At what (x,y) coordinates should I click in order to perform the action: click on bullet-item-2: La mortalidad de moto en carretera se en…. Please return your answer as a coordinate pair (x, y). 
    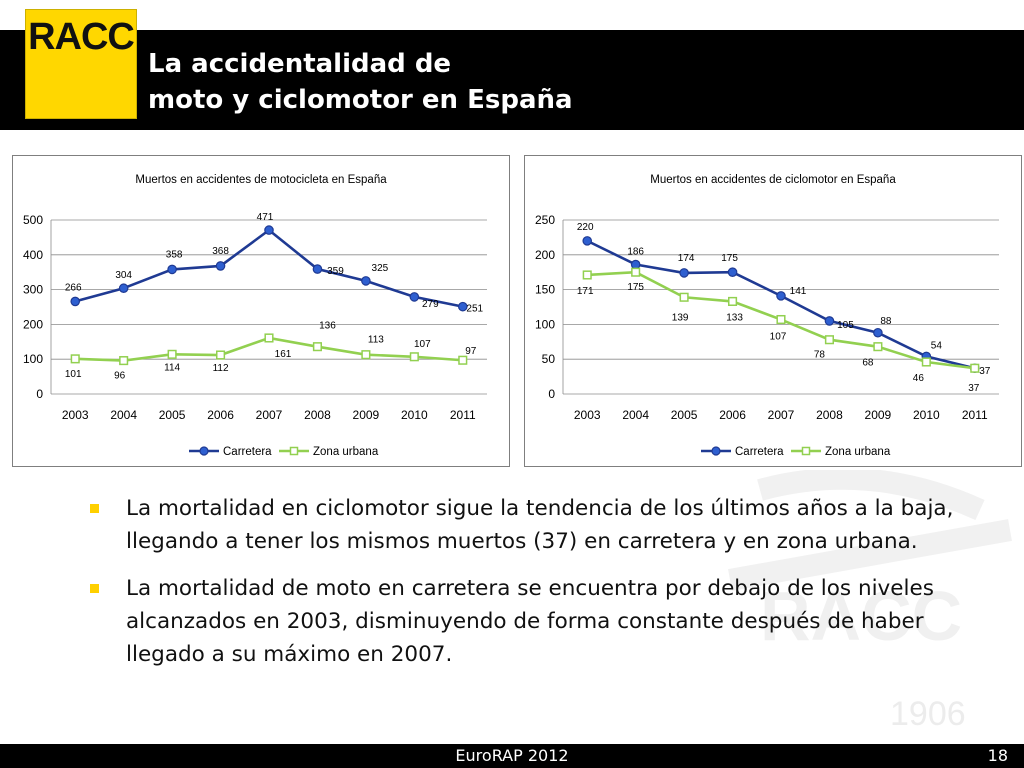
    Looking at the image, I should click on (538, 621).